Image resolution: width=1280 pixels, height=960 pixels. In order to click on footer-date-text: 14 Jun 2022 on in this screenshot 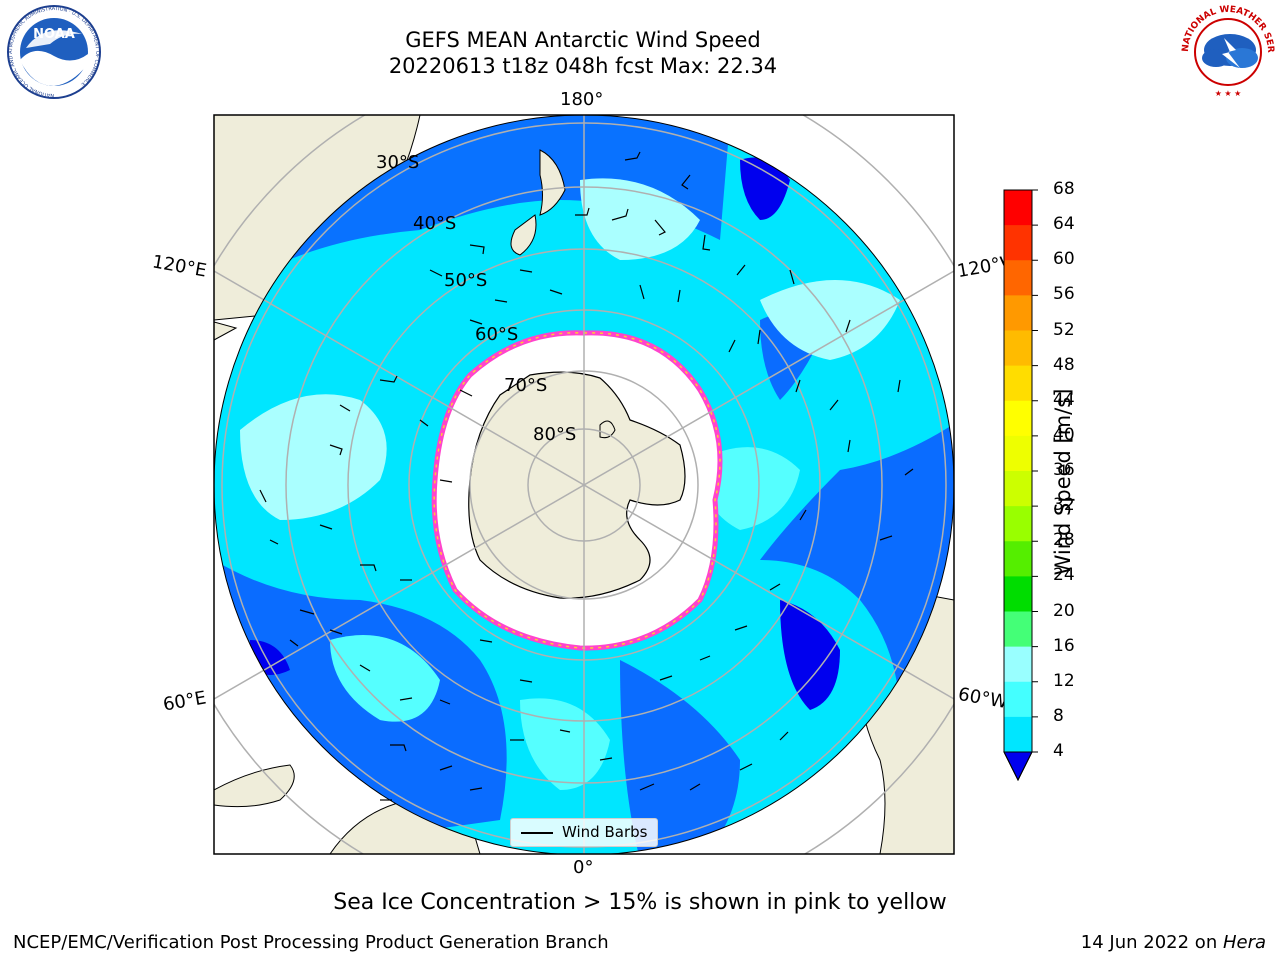, I will do `click(1151, 942)`.